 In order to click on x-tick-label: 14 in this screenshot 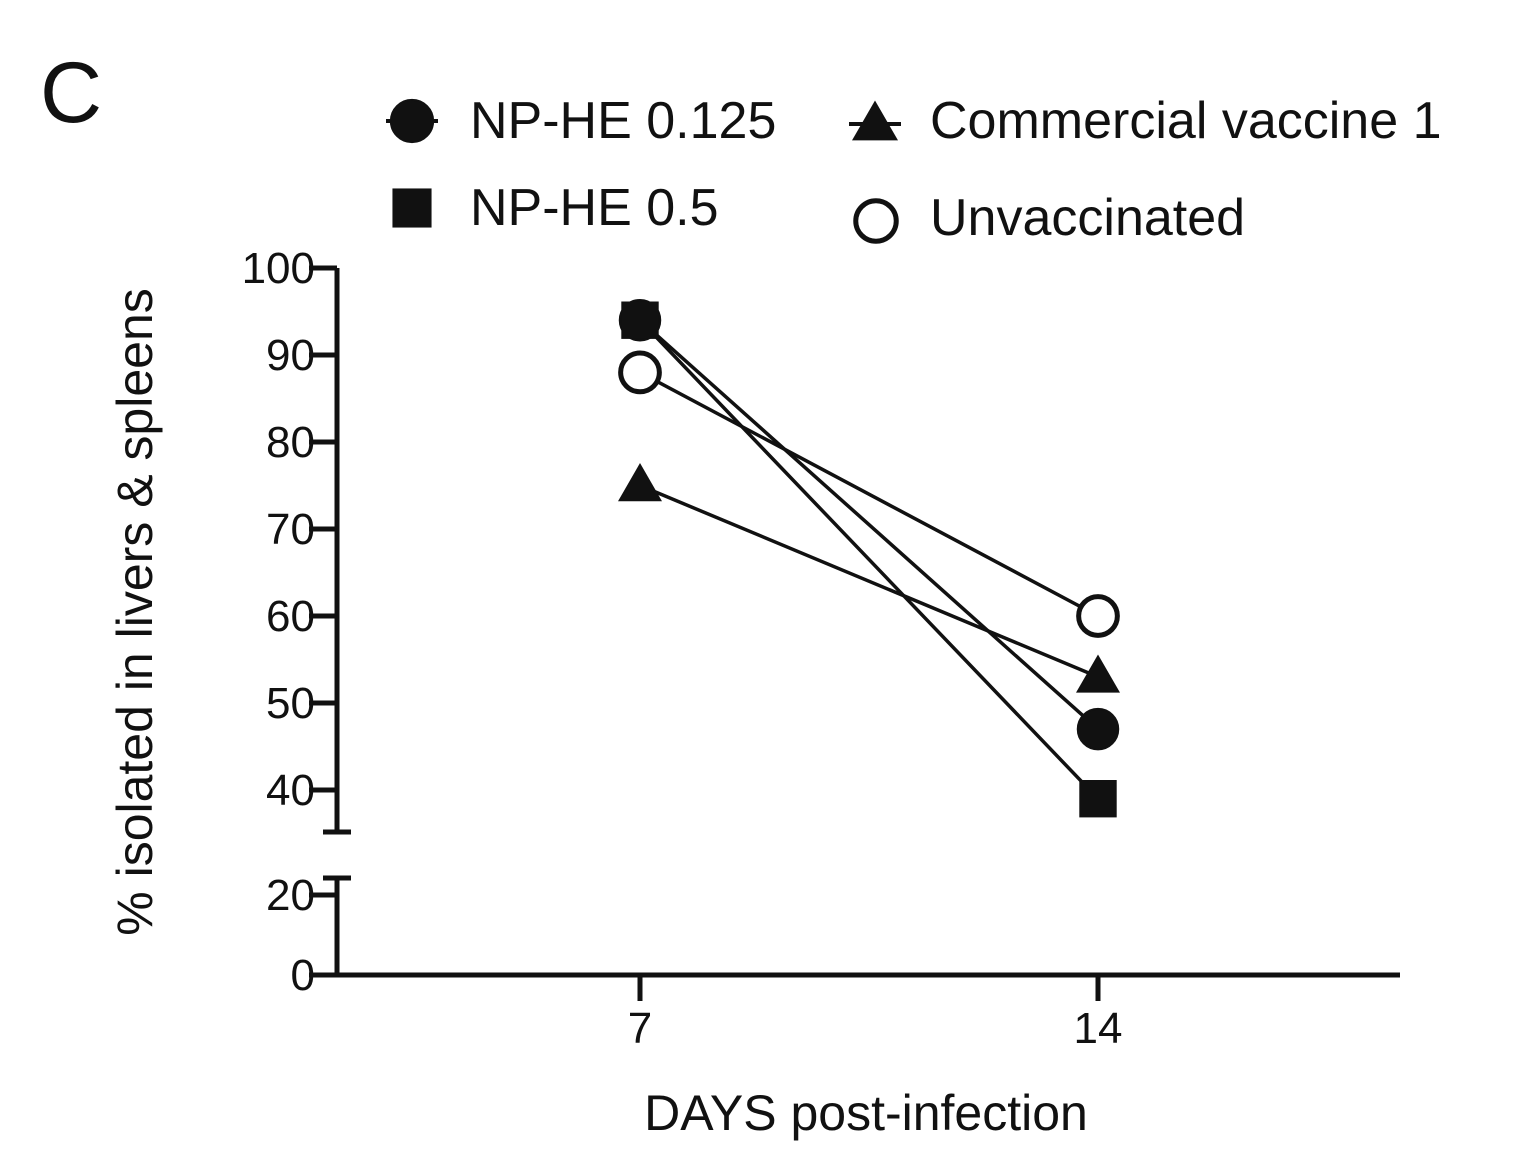, I will do `click(1098, 1028)`.